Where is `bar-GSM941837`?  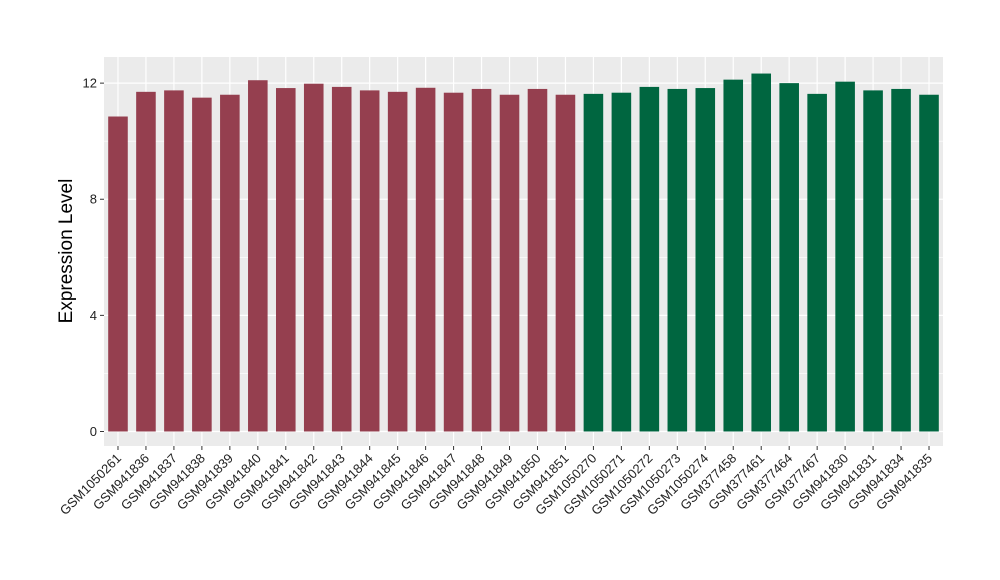
bar-GSM941837 is located at coordinates (174, 261).